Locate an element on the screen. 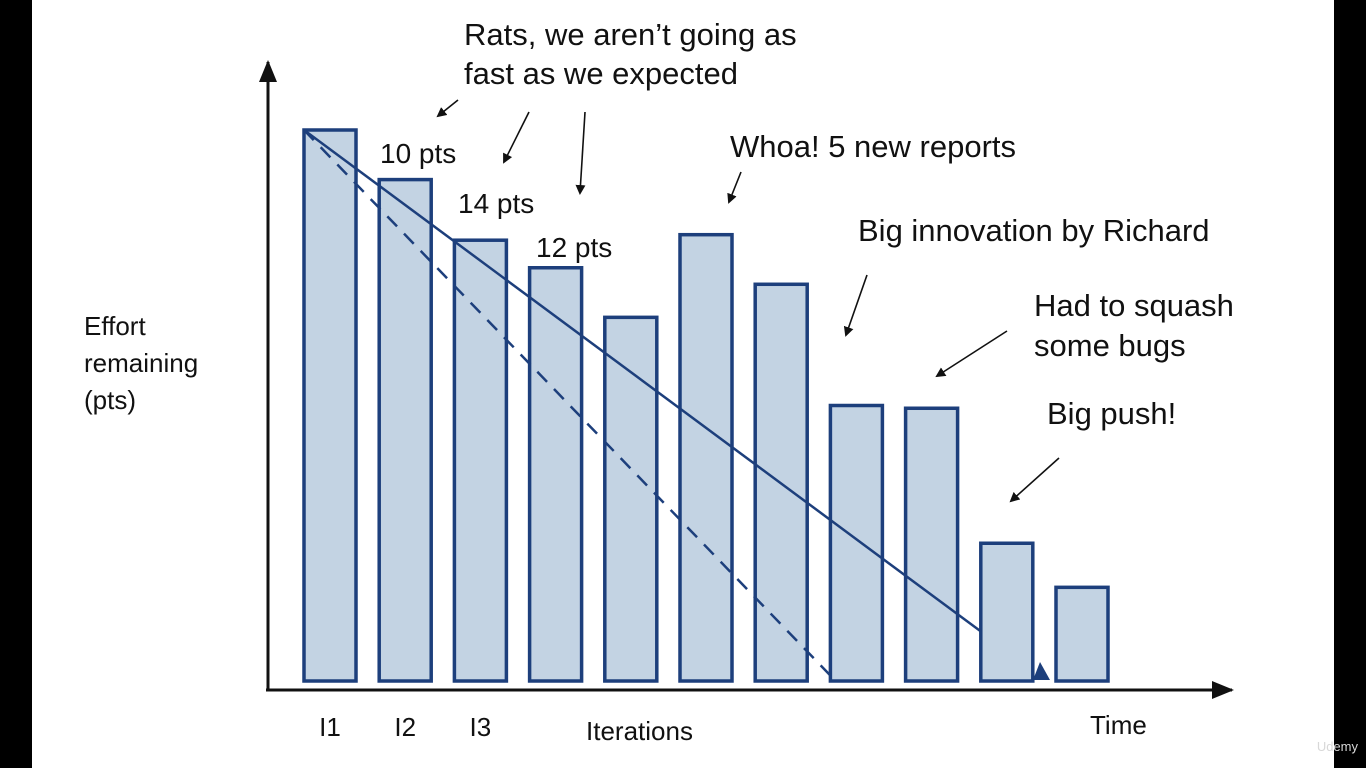 This screenshot has width=1366, height=768. y-axis-label-line-3: (pts) is located at coordinates (110, 400).